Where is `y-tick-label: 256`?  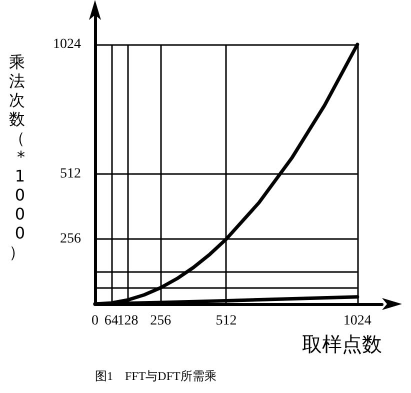
y-tick-label: 256 is located at coordinates (70, 239).